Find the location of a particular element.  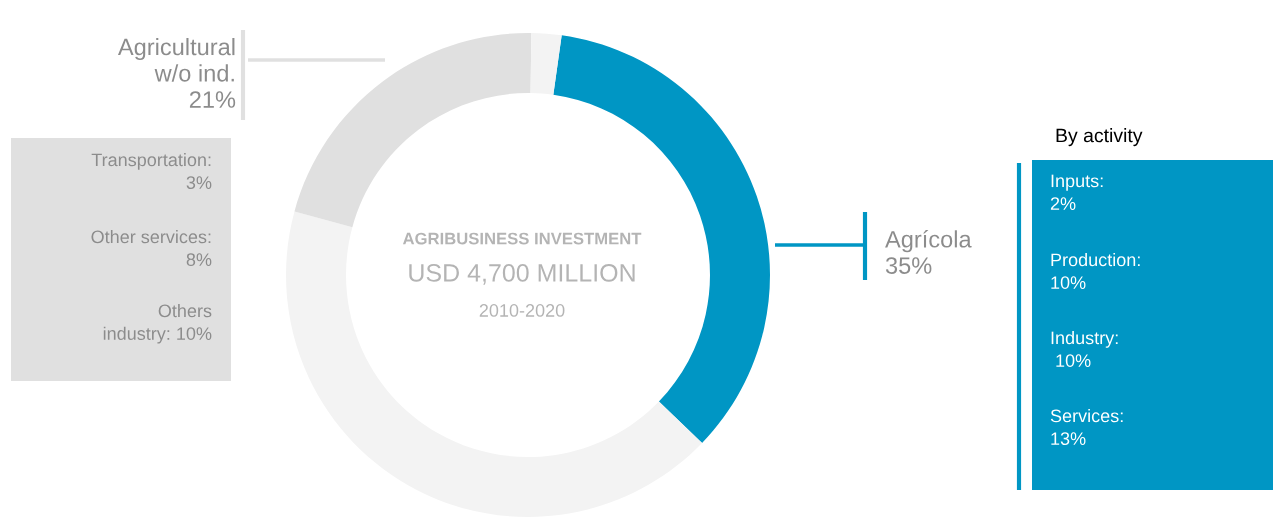

text: Transportation: 3% is located at coordinates (151, 171).